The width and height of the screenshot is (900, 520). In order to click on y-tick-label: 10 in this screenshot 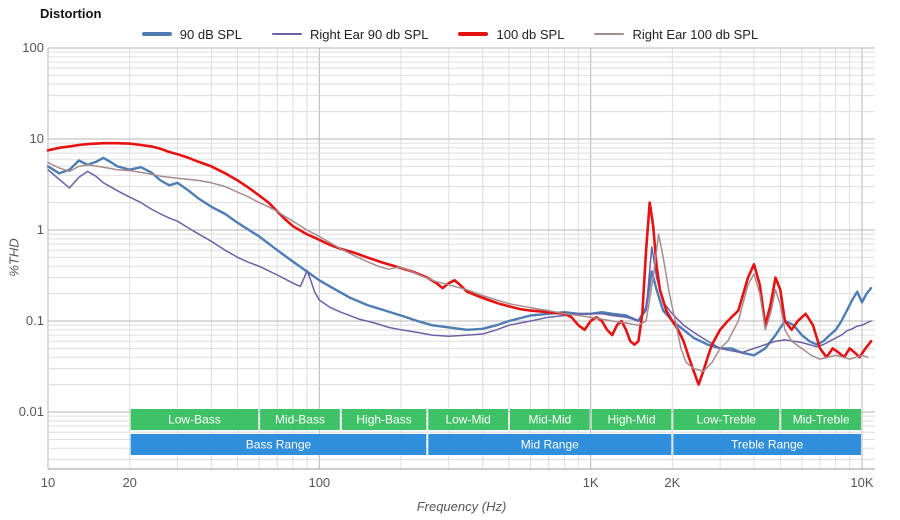, I will do `click(37, 138)`.